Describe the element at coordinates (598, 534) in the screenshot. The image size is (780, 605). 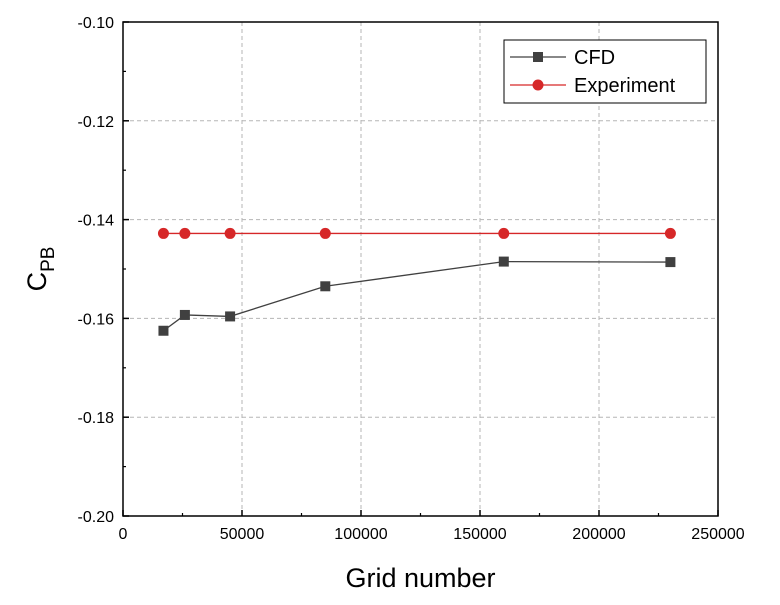
I see `x-tick-label: 200000` at that location.